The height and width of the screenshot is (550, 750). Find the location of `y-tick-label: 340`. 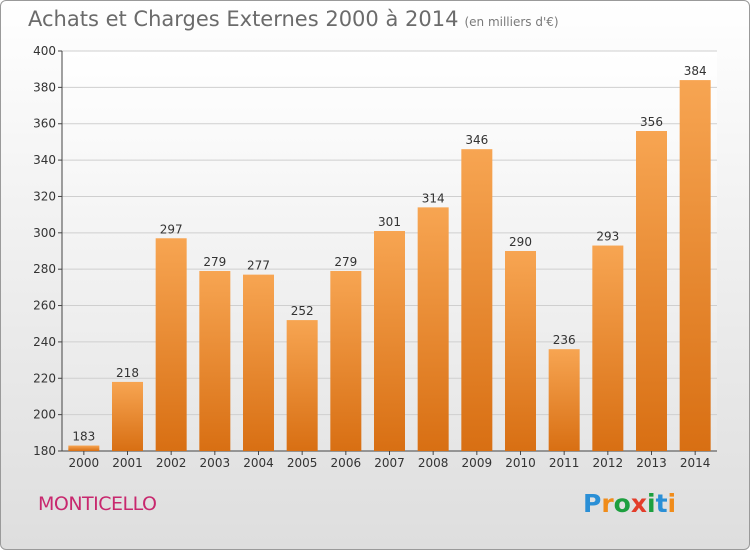

y-tick-label: 340 is located at coordinates (44, 160).